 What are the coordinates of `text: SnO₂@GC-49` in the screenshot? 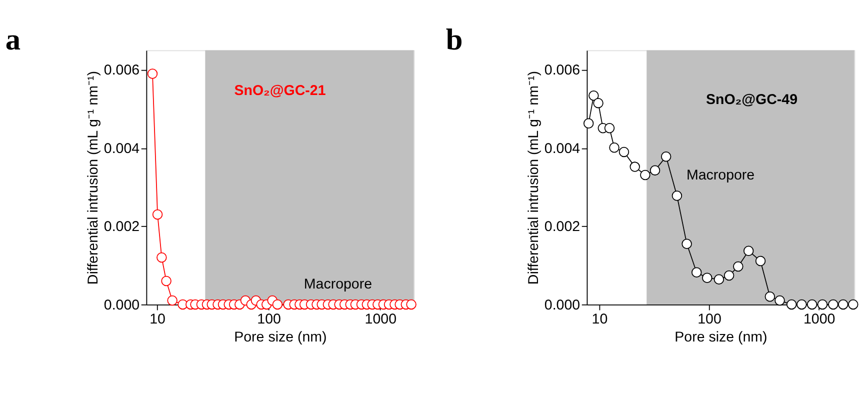 It's located at (752, 100).